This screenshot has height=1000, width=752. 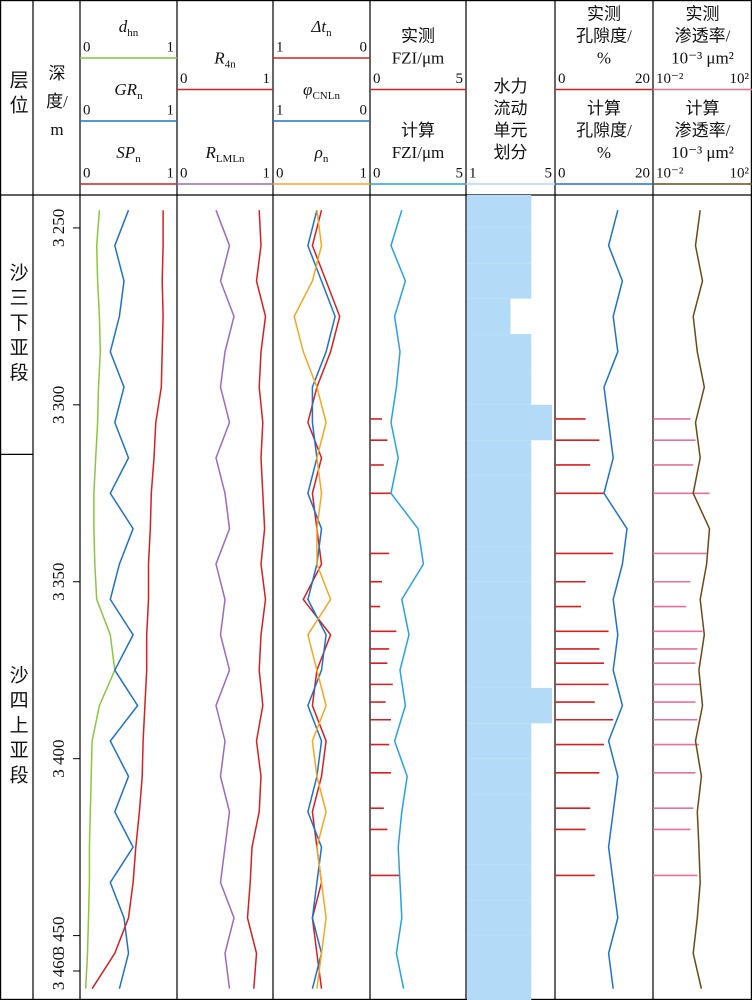 I want to click on curve-title: 渗透率/, so click(x=703, y=35).